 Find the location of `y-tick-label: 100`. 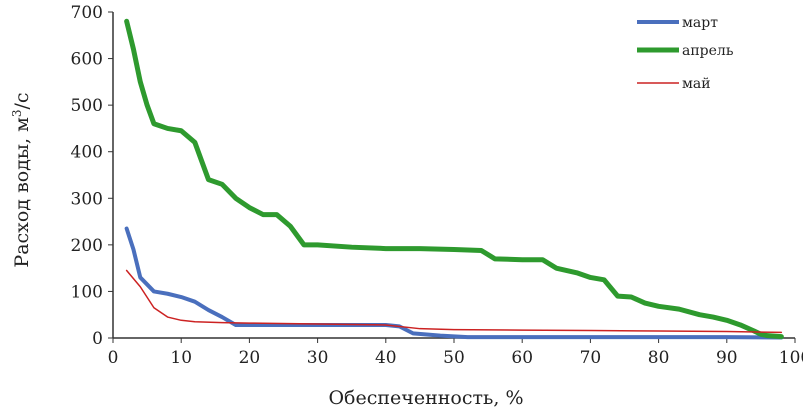

y-tick-label: 100 is located at coordinates (87, 292).